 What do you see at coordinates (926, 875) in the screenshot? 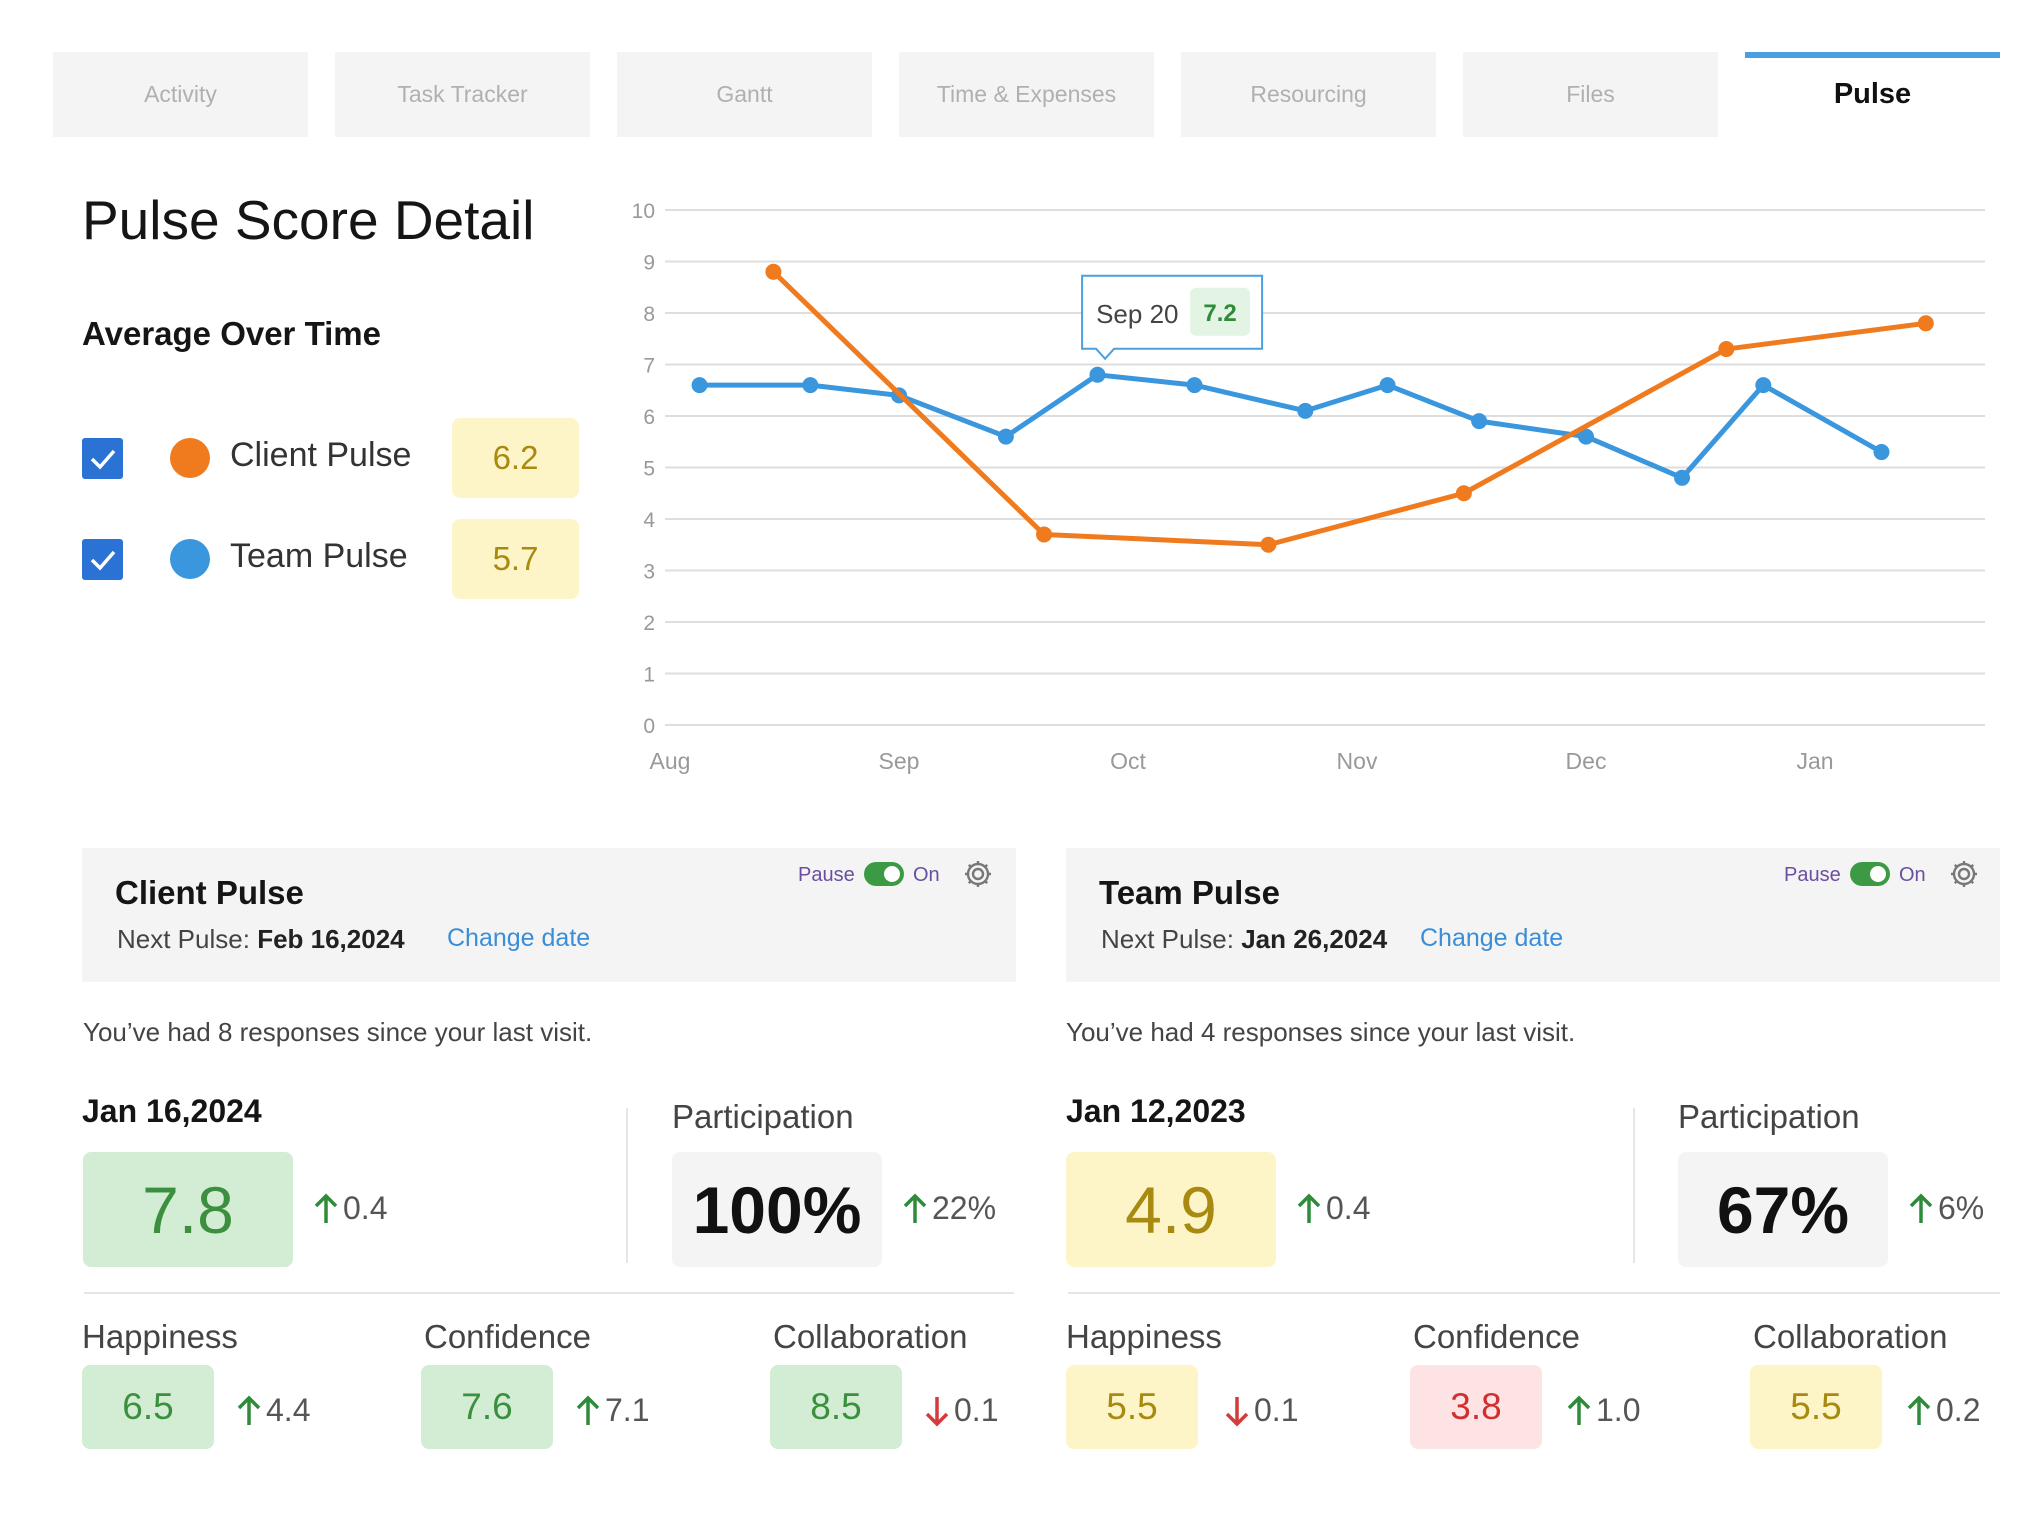
I see `on-label: On` at bounding box center [926, 875].